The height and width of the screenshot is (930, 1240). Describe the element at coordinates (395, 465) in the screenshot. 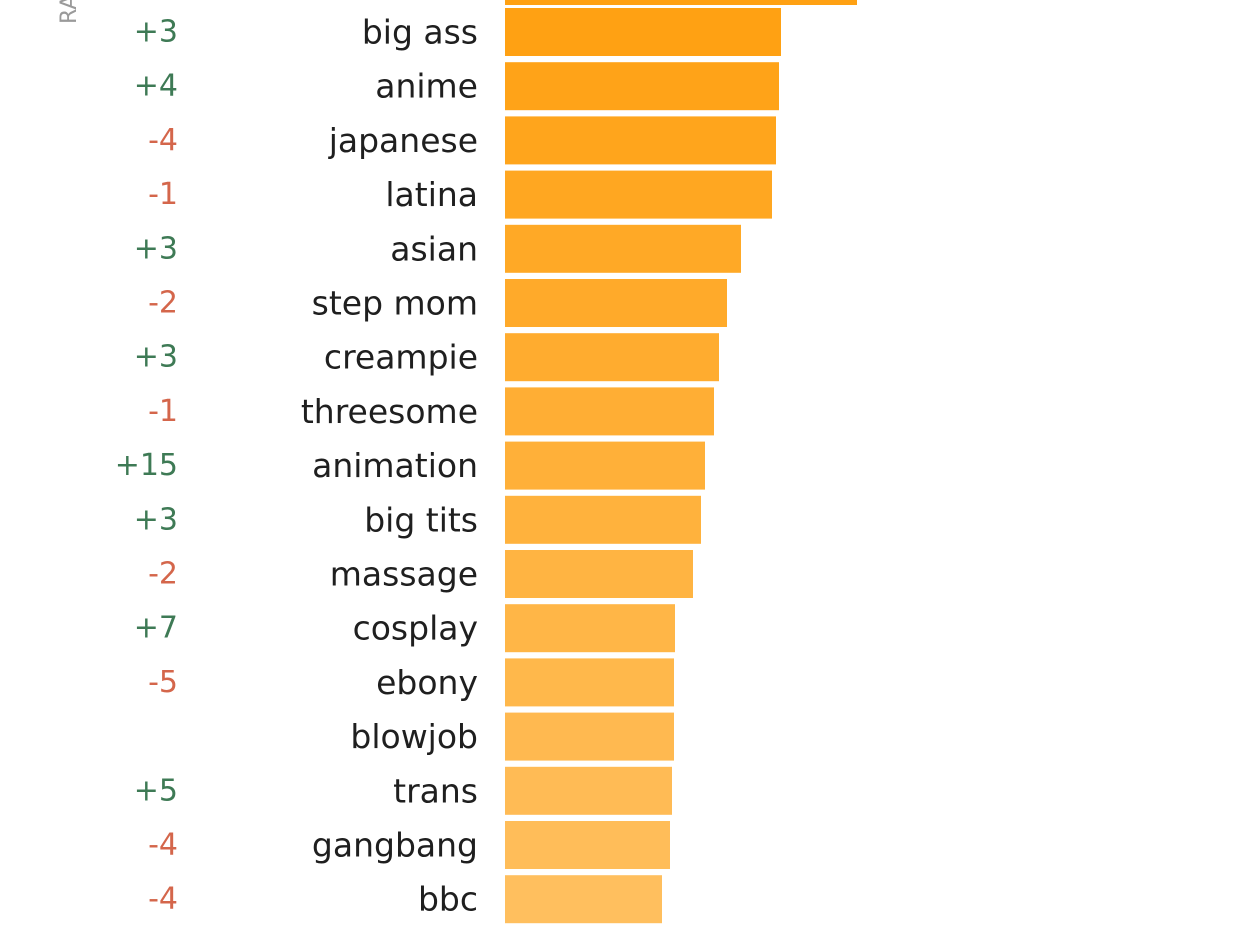

I see `category-label: animation` at that location.